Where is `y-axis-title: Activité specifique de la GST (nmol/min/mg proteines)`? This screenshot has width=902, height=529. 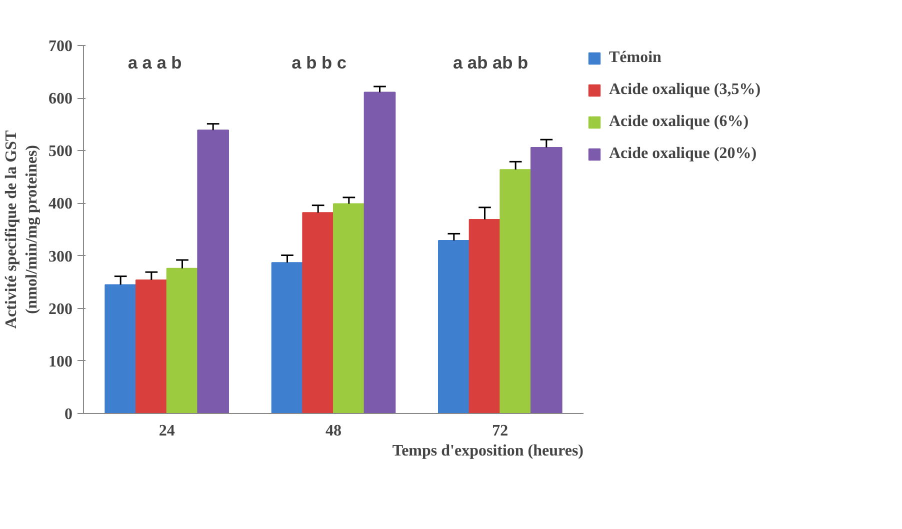
y-axis-title: Activité specifique de la GST (nmol/min/mg proteines) is located at coordinates (21, 229).